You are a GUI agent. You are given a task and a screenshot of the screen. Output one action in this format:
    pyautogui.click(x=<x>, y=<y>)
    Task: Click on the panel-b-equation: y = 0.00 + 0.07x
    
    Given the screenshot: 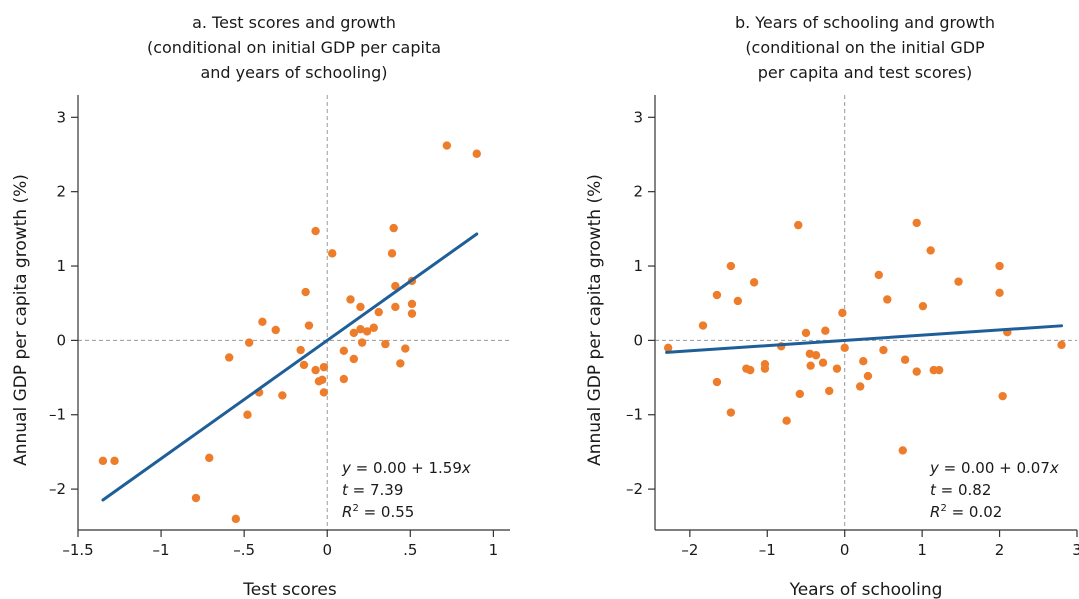 What is the action you would take?
    pyautogui.click(x=994, y=468)
    